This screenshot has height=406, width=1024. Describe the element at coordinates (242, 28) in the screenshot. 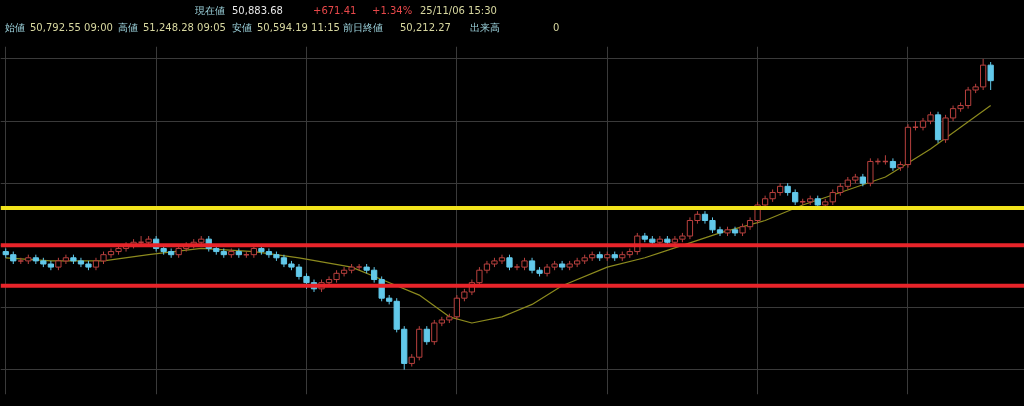

I see `text: 安値` at that location.